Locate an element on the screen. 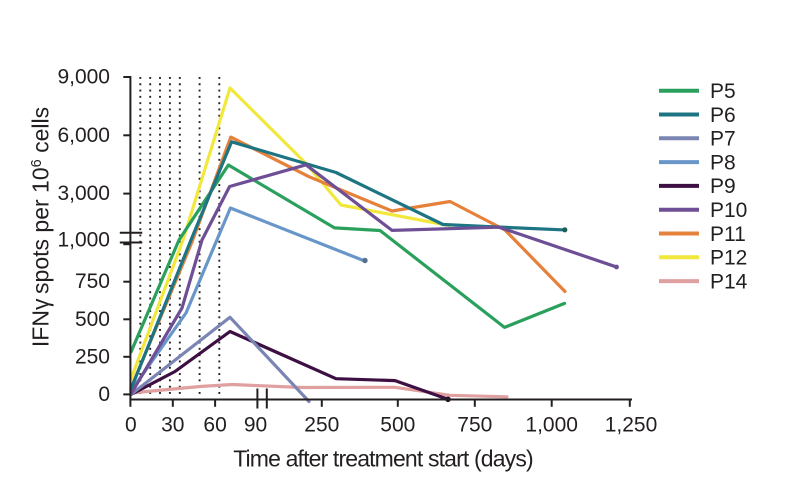 The width and height of the screenshot is (800, 482). svg-text: 3,000 is located at coordinates (83, 193).